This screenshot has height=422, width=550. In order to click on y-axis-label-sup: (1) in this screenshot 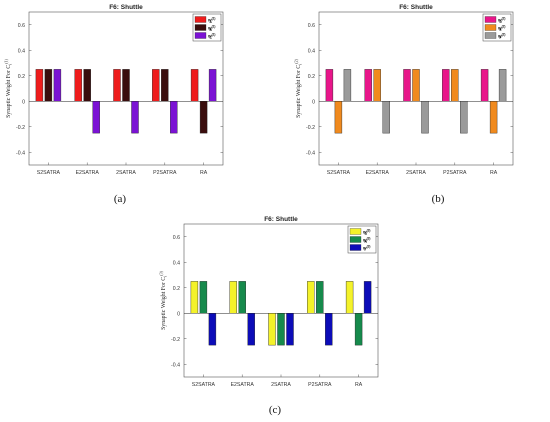, I will do `click(5, 60)`.